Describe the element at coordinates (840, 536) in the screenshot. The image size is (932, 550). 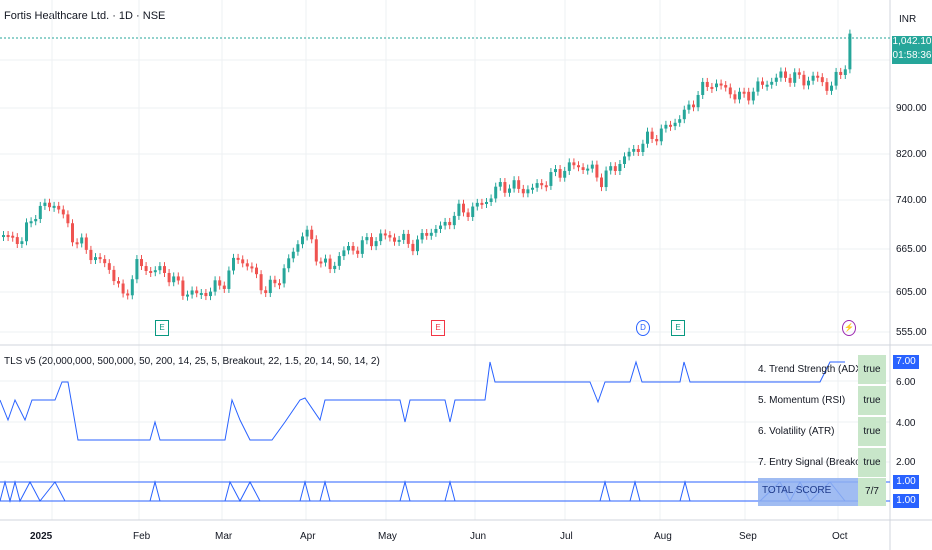
I see `time-tick: Oct` at that location.